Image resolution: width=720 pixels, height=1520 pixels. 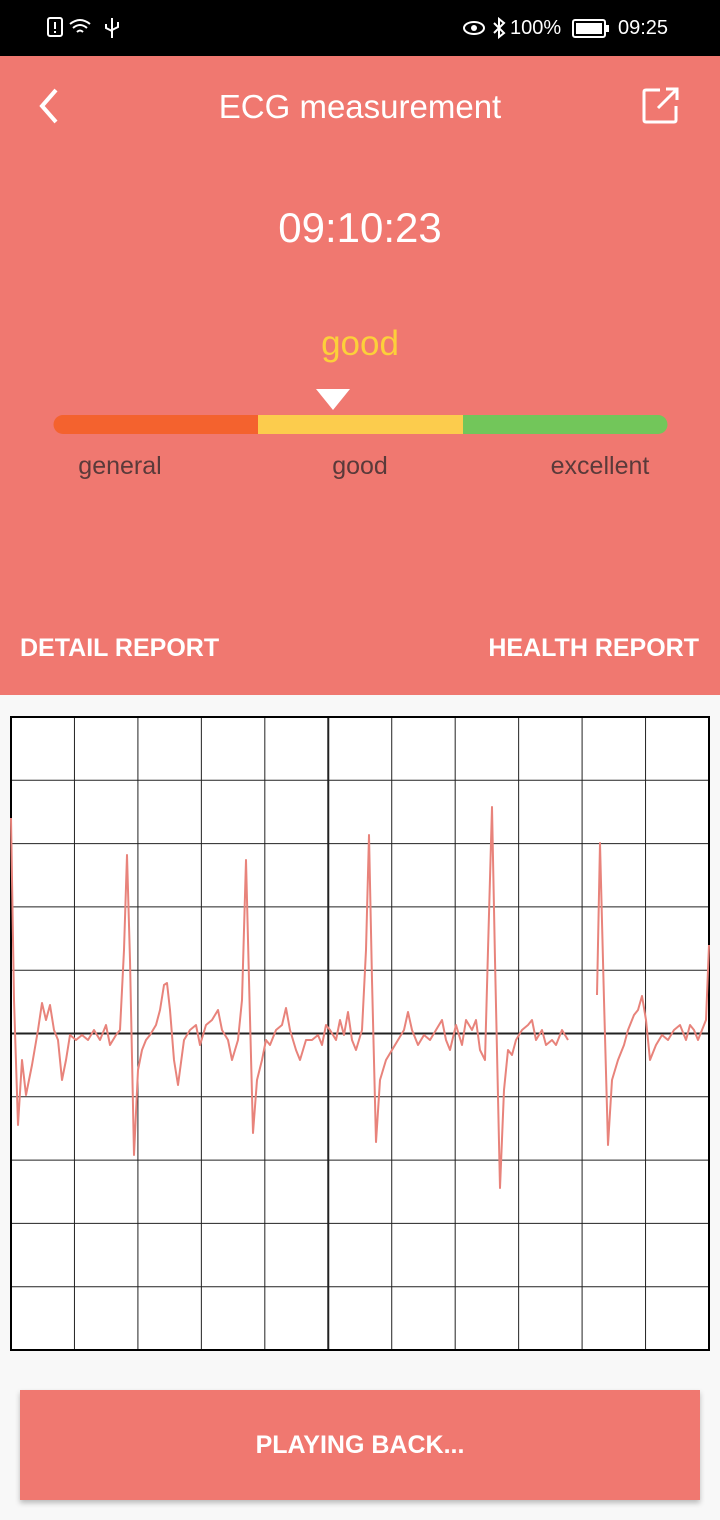 I want to click on share-button, so click(x=661, y=107).